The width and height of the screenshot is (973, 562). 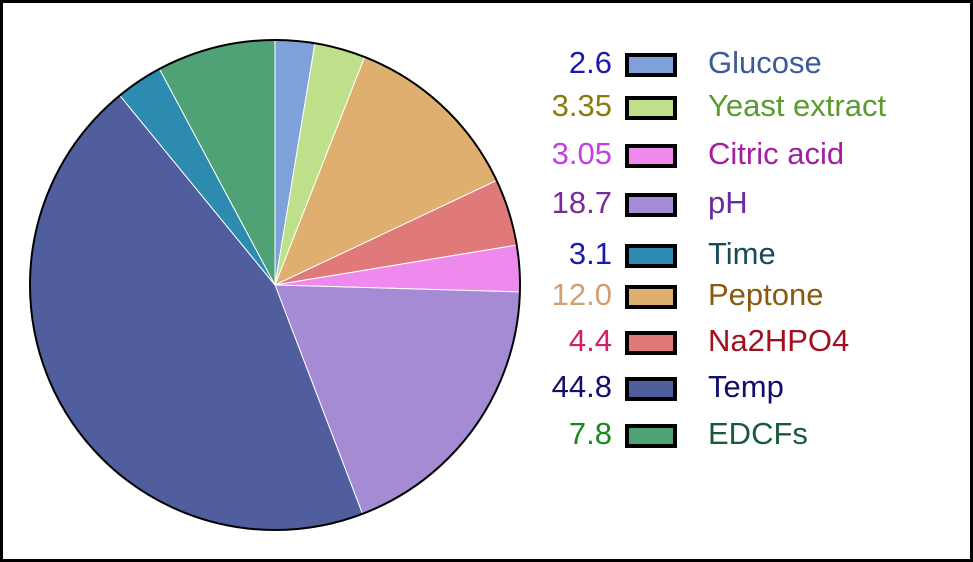 I want to click on legend-label: pH, so click(x=728, y=202).